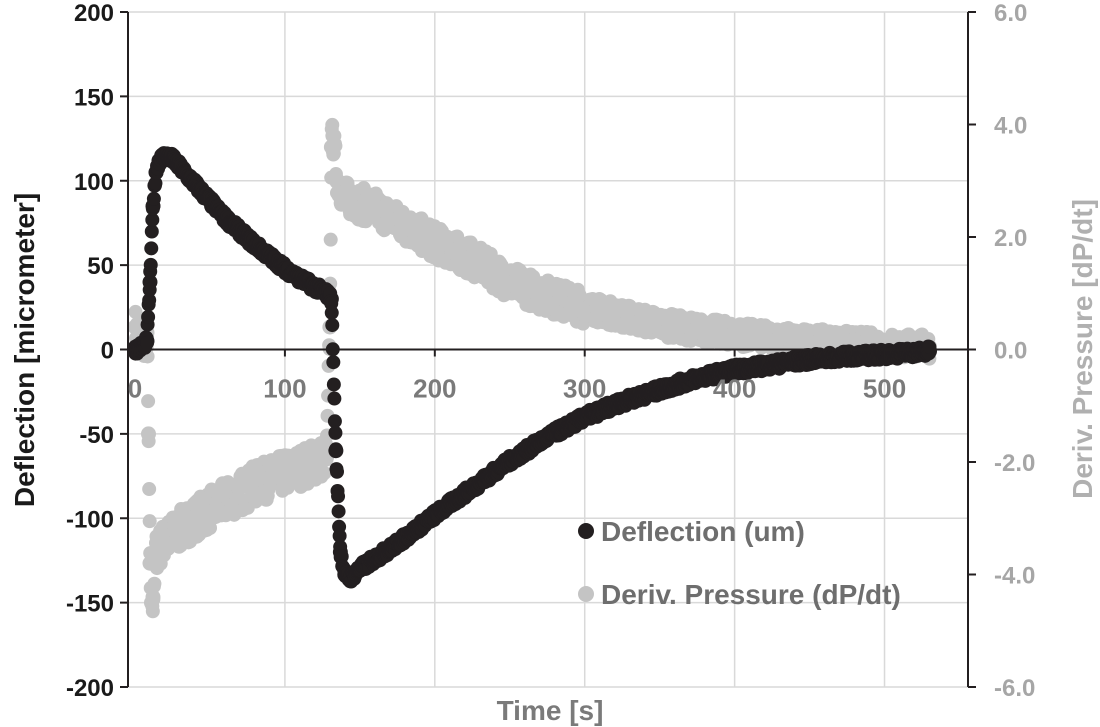 This screenshot has height=727, width=1100. Describe the element at coordinates (1010, 126) in the screenshot. I see `y2-tick-label: 4.0` at that location.